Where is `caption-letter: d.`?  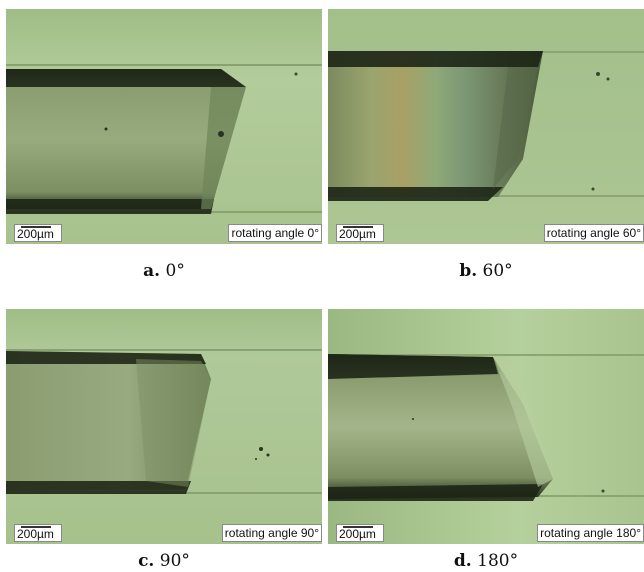 caption-letter: d. is located at coordinates (462, 561).